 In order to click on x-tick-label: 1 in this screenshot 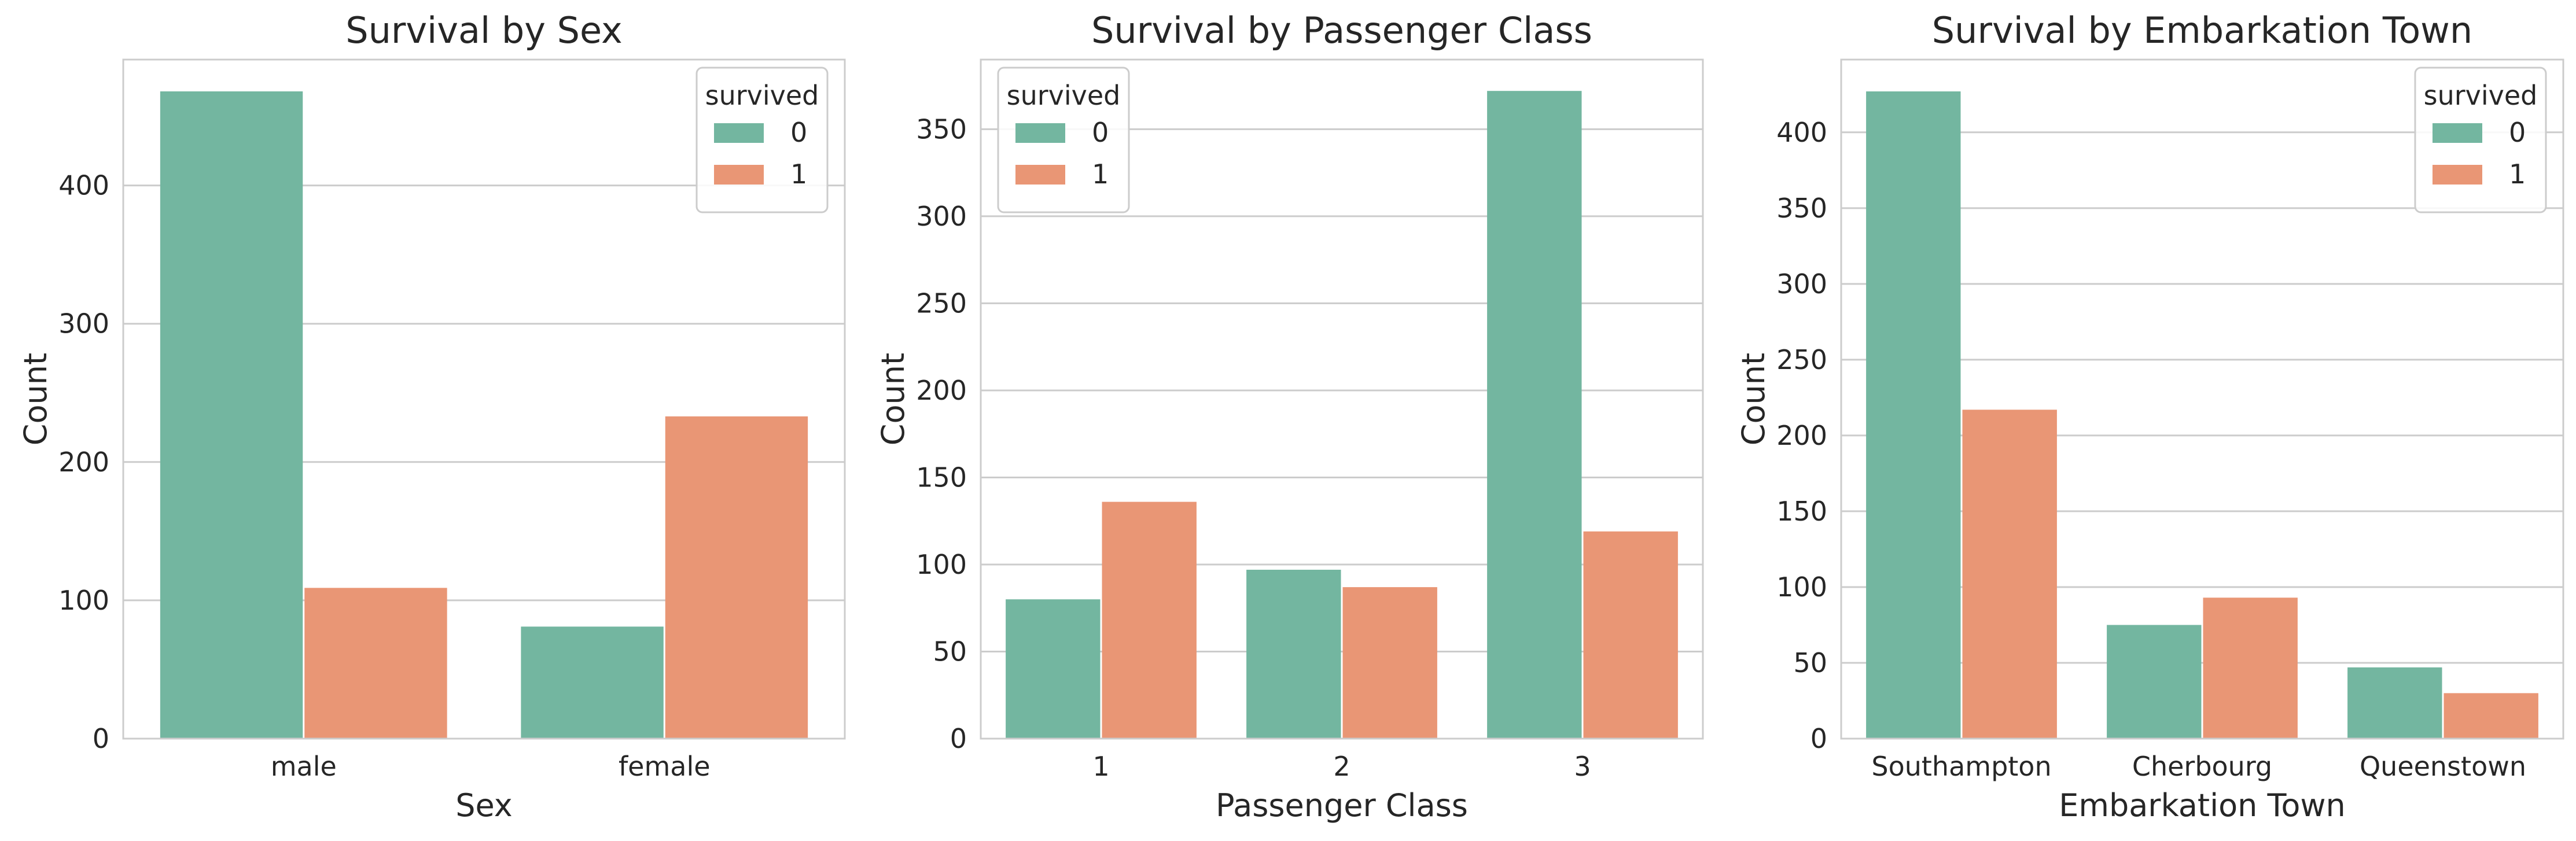, I will do `click(1100, 766)`.